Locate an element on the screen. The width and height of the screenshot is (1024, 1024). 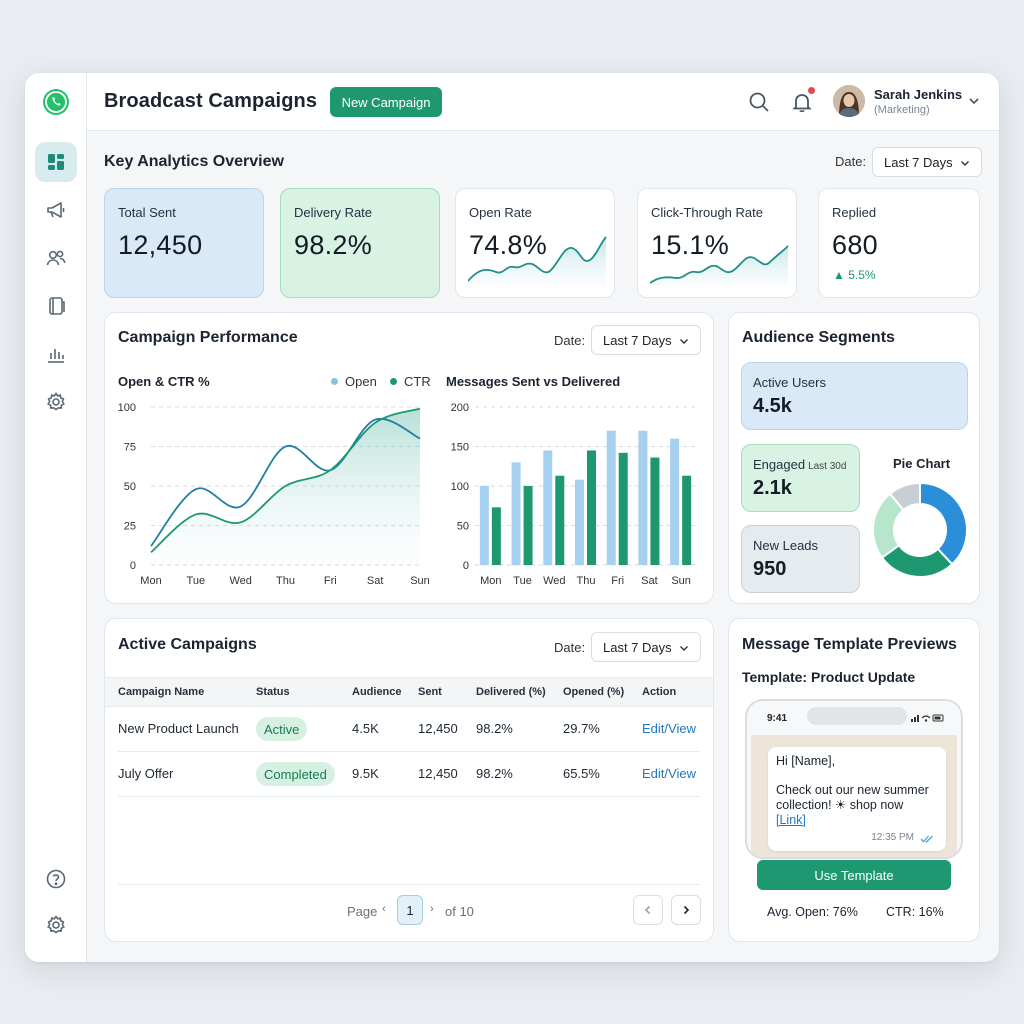
page-title: Broadcast Campaigns is located at coordinates (211, 101).